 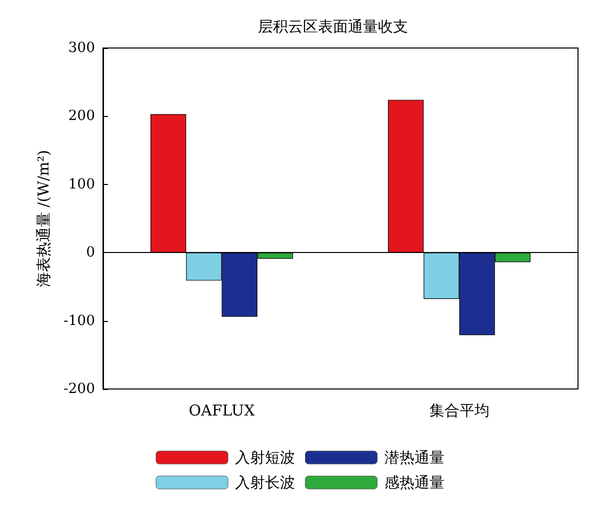 What do you see at coordinates (222, 411) in the screenshot?
I see `x-tick-label: OAFLUX` at bounding box center [222, 411].